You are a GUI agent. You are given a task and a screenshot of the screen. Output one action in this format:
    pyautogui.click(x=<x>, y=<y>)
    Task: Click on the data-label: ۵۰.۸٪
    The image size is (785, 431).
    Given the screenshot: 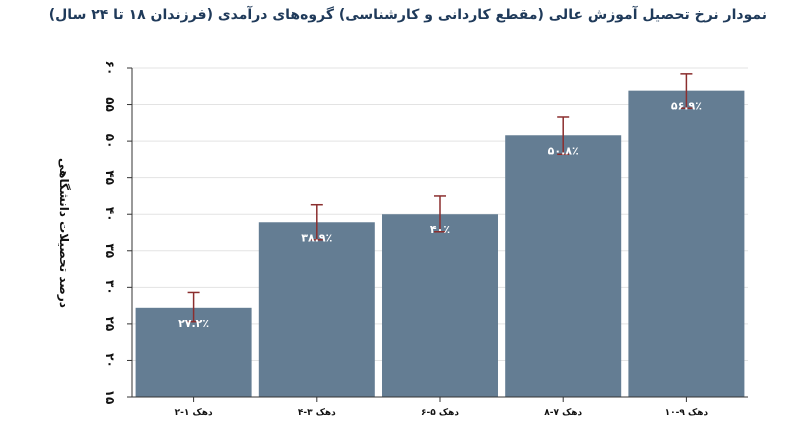 What is the action you would take?
    pyautogui.click(x=563, y=150)
    